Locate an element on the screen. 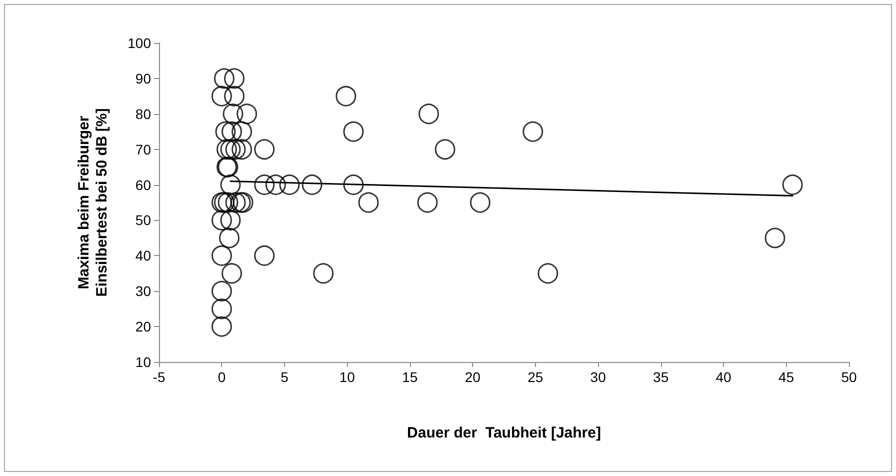  x-tick-label: 15 is located at coordinates (410, 377).